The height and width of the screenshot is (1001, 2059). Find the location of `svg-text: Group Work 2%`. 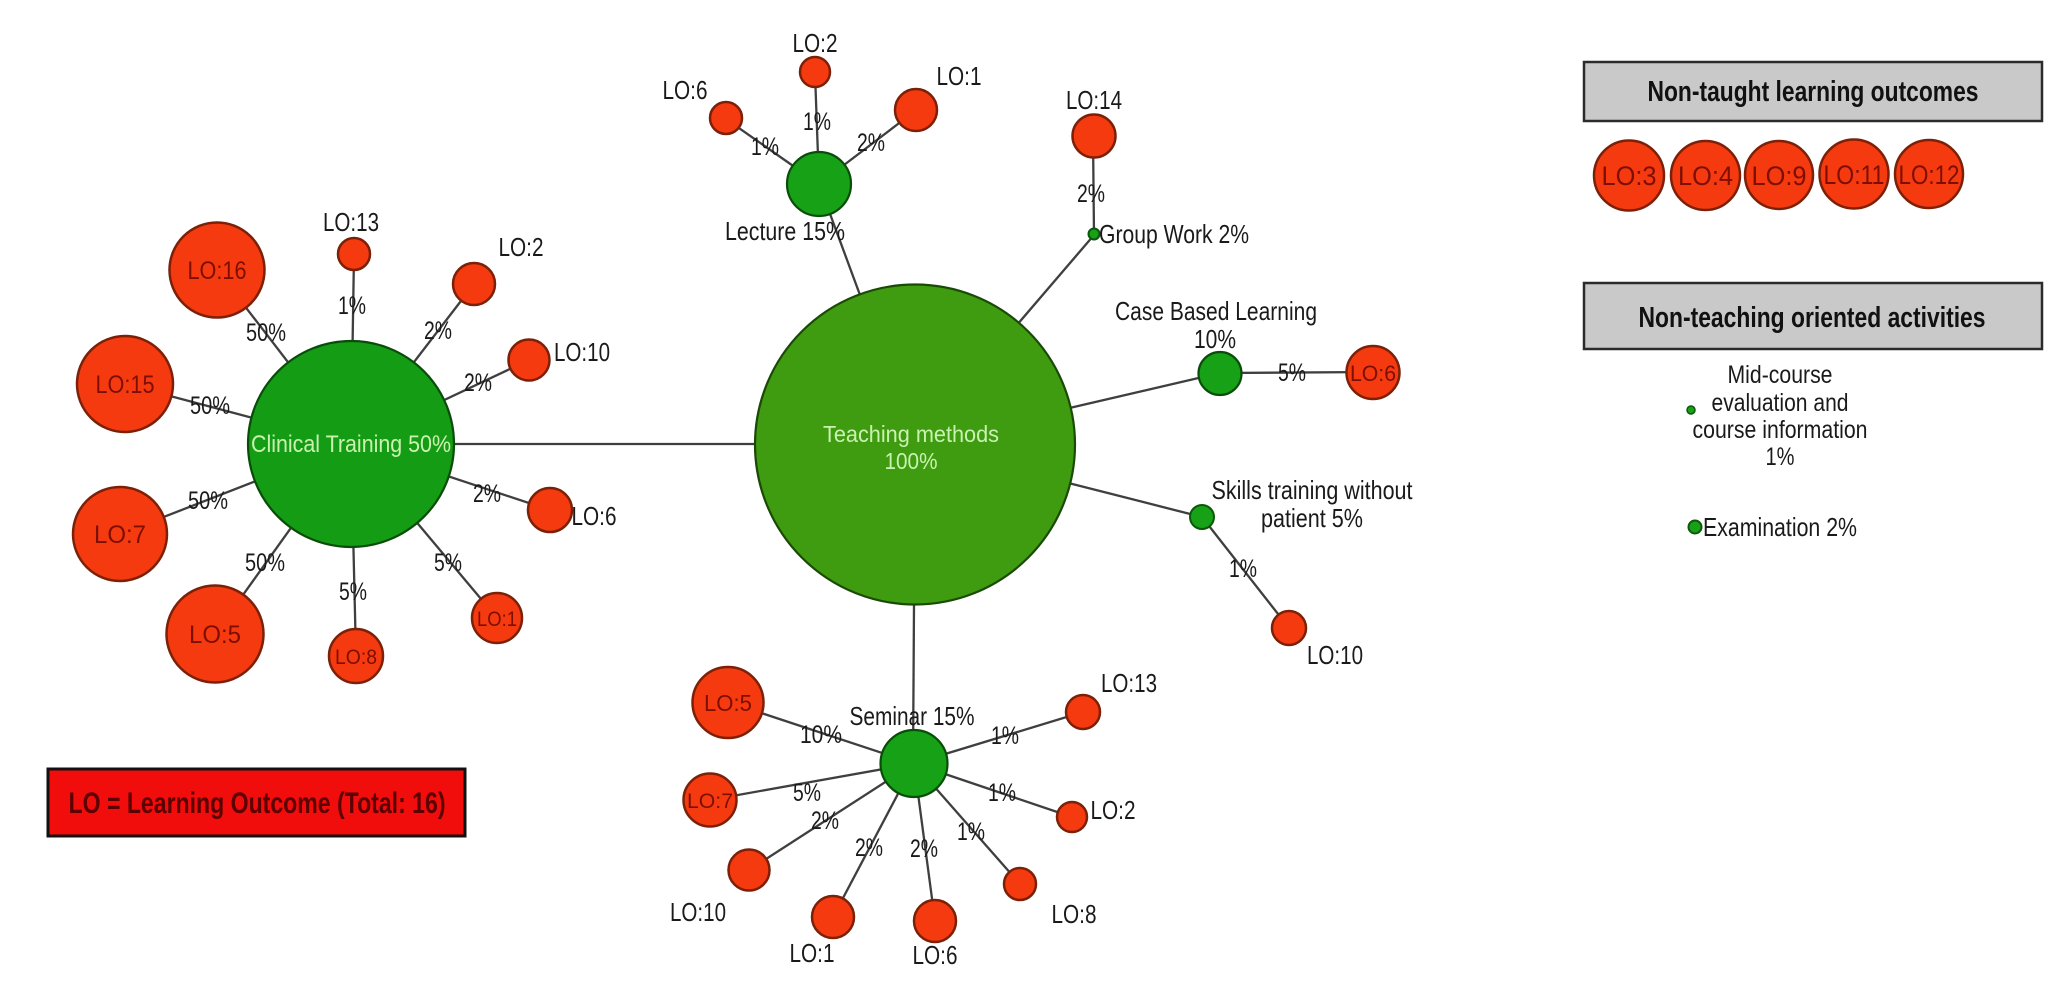

svg-text: Group Work 2% is located at coordinates (1174, 234).